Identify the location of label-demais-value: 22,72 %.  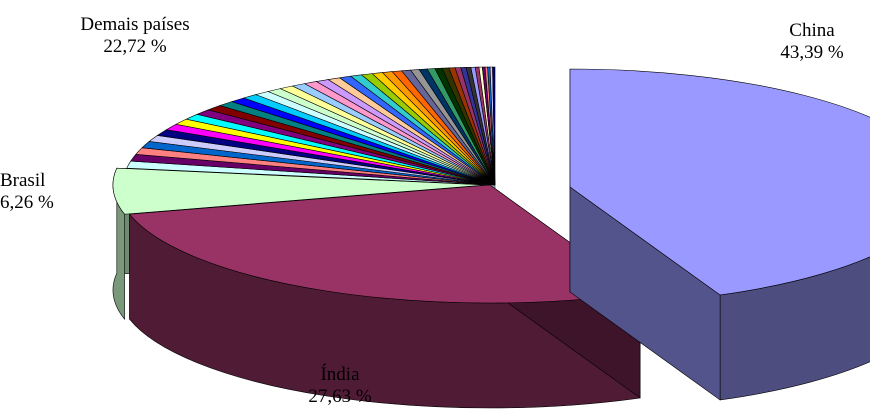
(135, 46).